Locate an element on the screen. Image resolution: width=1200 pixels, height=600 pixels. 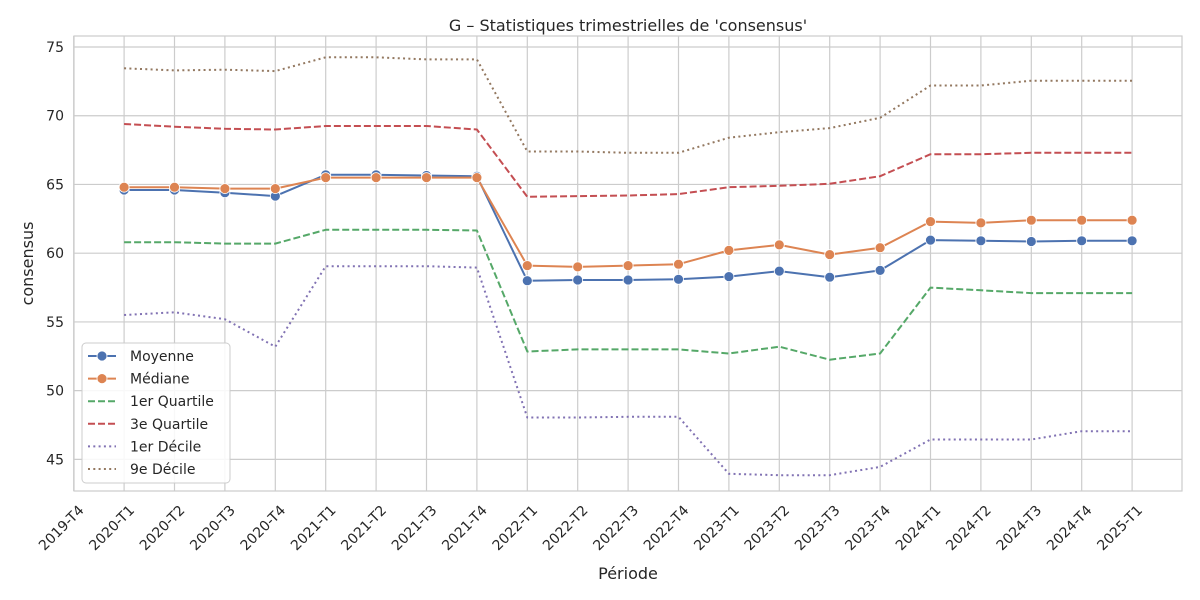
series-m-diane is located at coordinates (628, 222).